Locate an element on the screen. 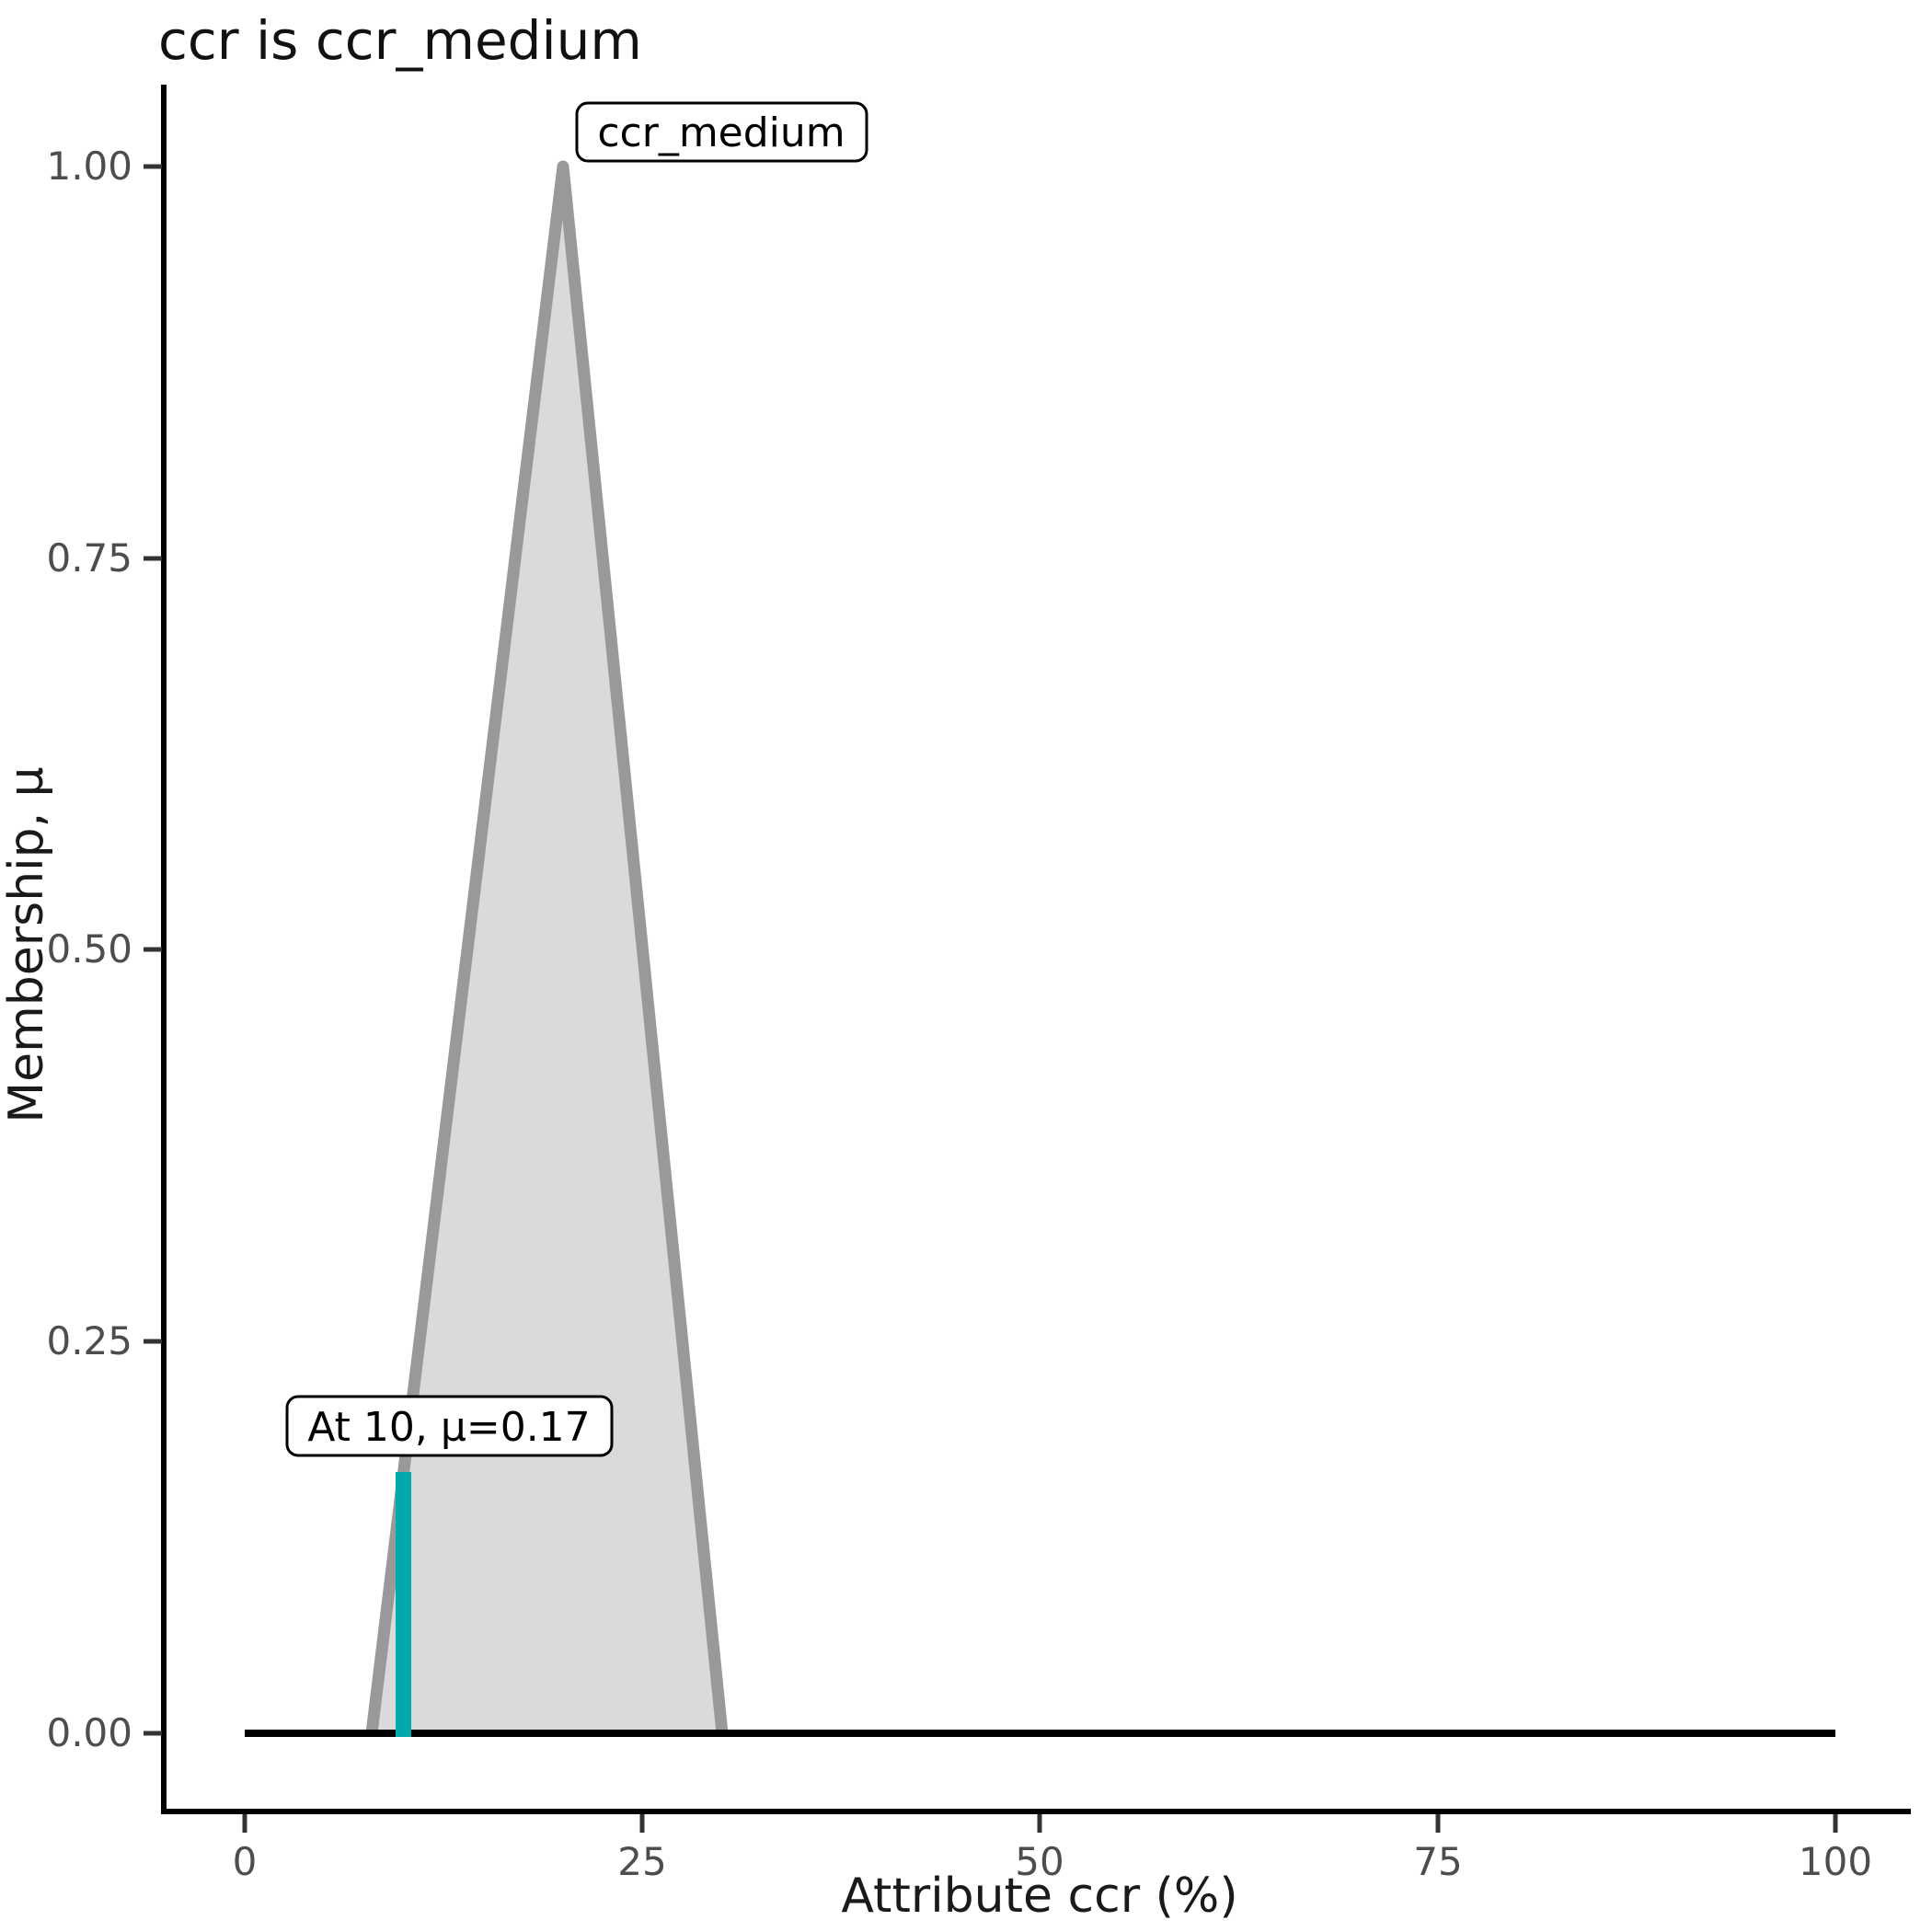  set-label-text: ccr_medium is located at coordinates (721, 132).